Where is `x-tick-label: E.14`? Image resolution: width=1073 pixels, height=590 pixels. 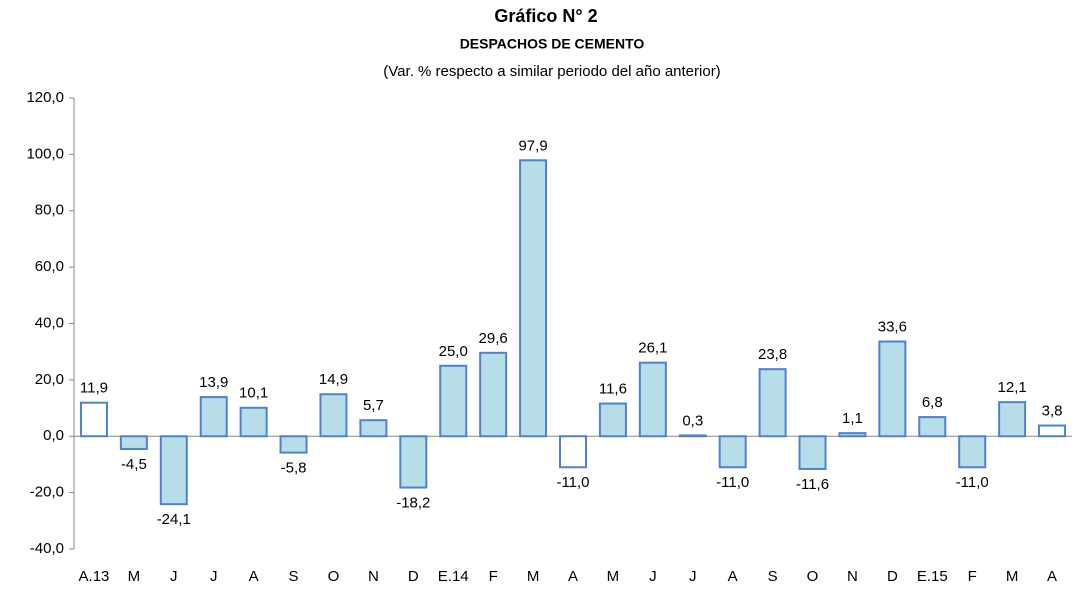
x-tick-label: E.14 is located at coordinates (453, 576).